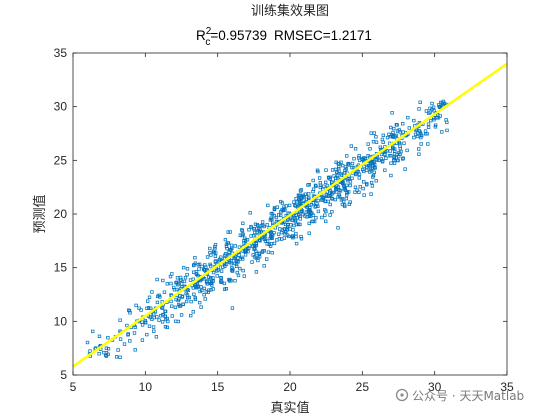 The width and height of the screenshot is (560, 420). I want to click on x-tick-label: 10, so click(146, 387).